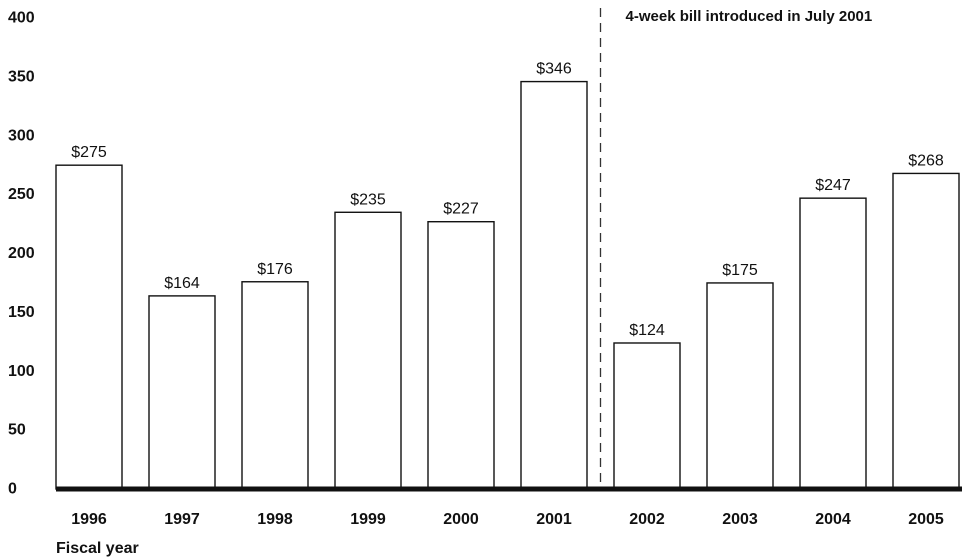  What do you see at coordinates (17, 430) in the screenshot?
I see `y-tick-label: 50` at bounding box center [17, 430].